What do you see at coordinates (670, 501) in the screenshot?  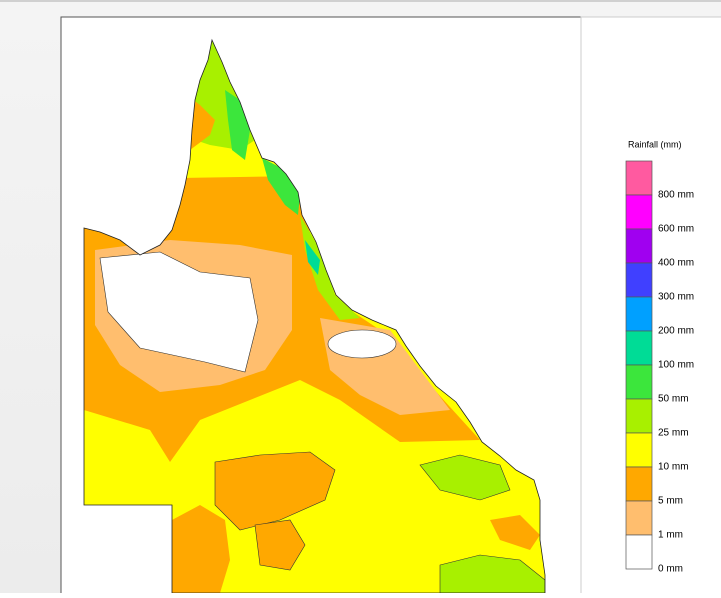 I see `legend-label: 5 mm` at bounding box center [670, 501].